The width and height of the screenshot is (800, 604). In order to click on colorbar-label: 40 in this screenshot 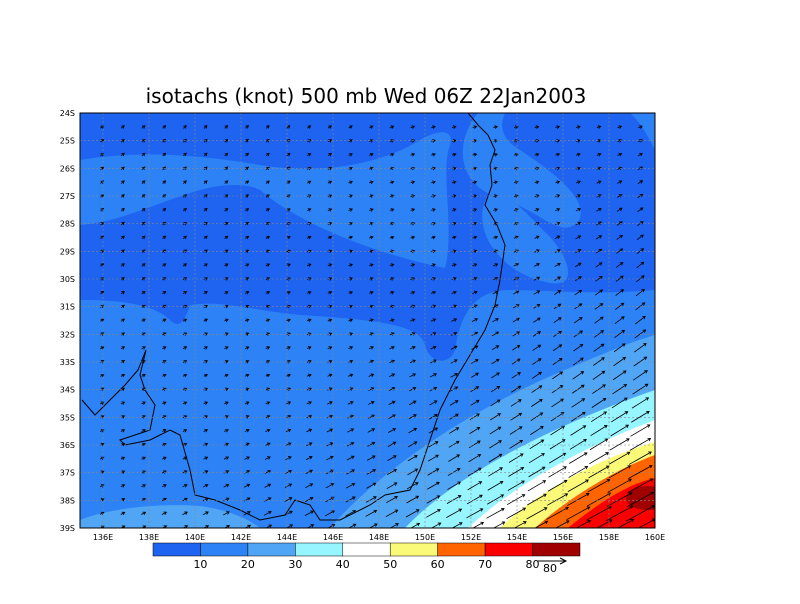, I will do `click(343, 564)`.